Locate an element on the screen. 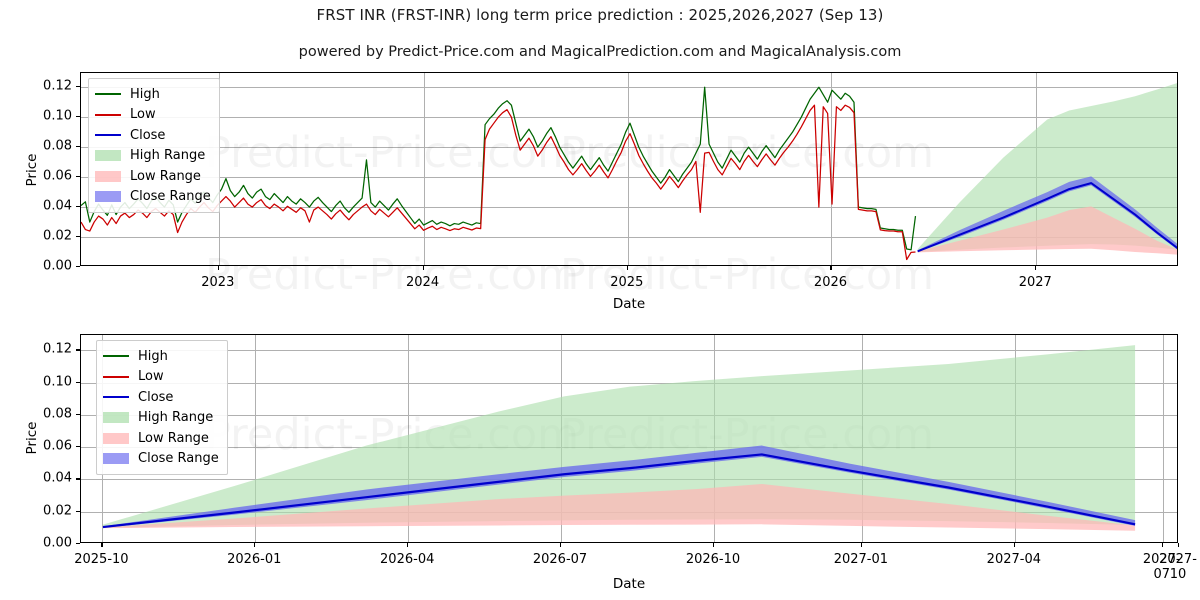 This screenshot has width=1200, height=600. bottom-legend-item-high: High is located at coordinates (161, 356).